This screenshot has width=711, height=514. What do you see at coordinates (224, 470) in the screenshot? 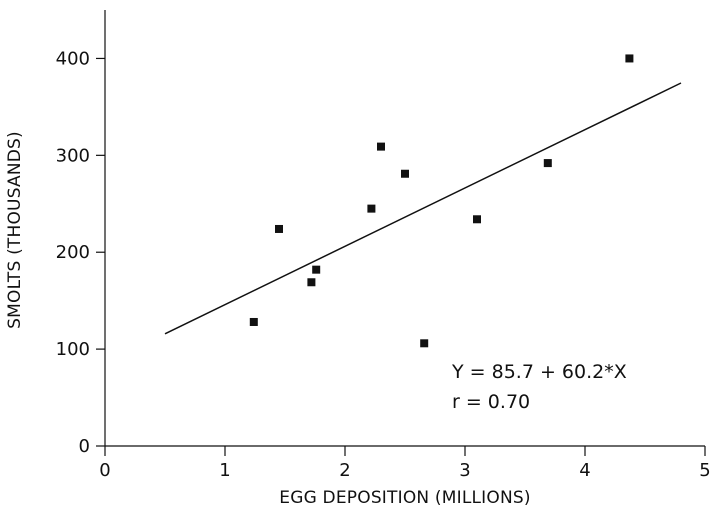
I see `x-tick-label: 1` at bounding box center [224, 470].